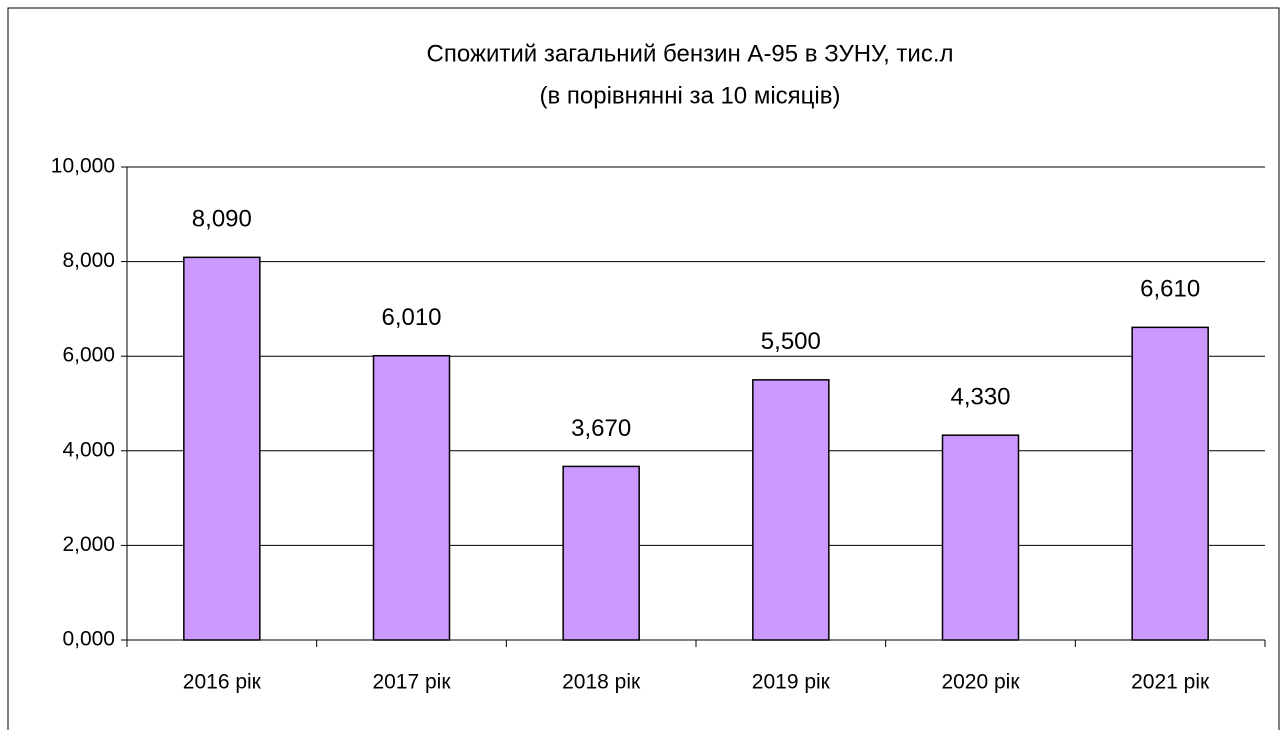 This screenshot has height=730, width=1287. I want to click on x-tick-label: 2021 рік, so click(1170, 682).